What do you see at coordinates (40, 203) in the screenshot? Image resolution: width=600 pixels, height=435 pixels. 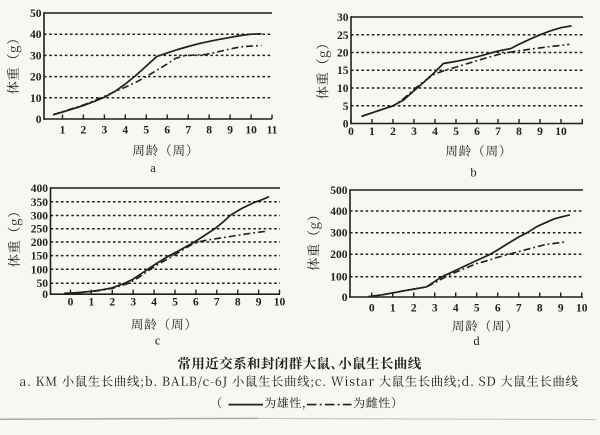 I see `svg-text: 350` at bounding box center [40, 203].